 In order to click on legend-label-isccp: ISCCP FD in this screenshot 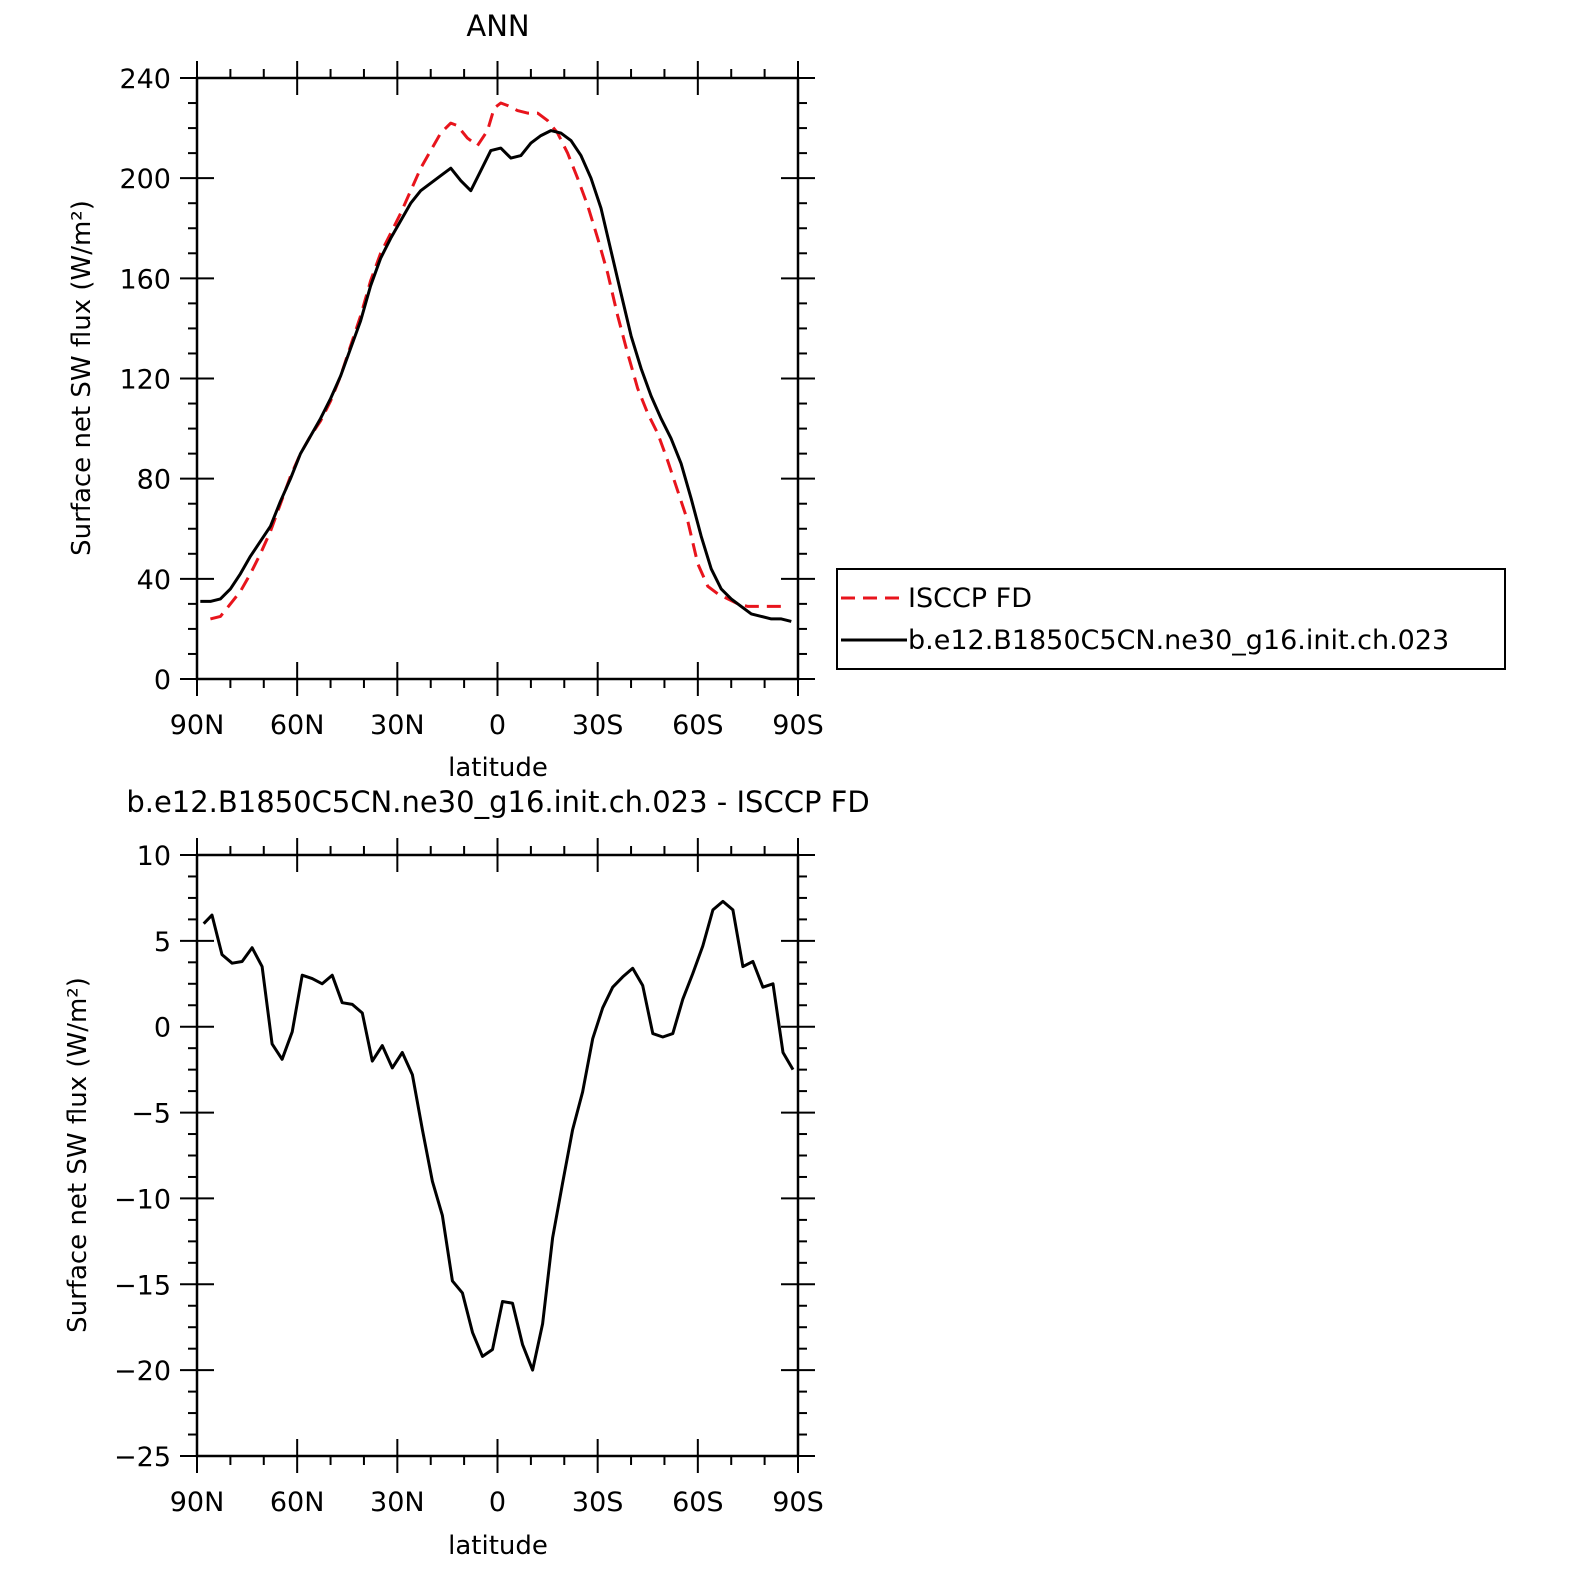, I will do `click(970, 598)`.